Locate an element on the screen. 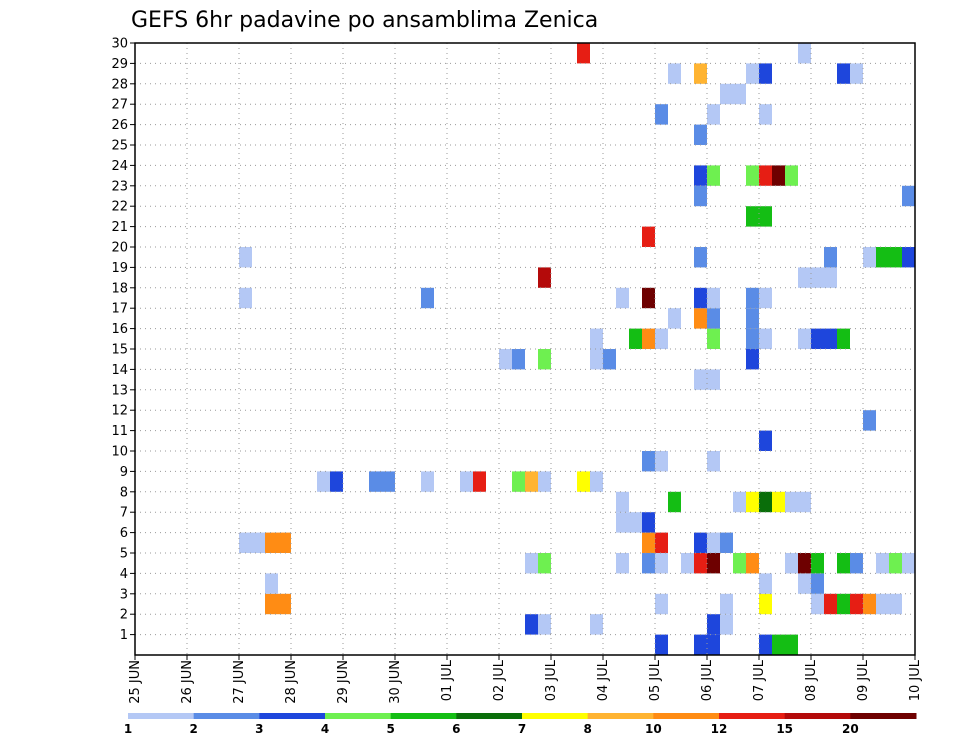 This screenshot has width=960, height=742. x-tick-label: 30 JUN is located at coordinates (395, 682).